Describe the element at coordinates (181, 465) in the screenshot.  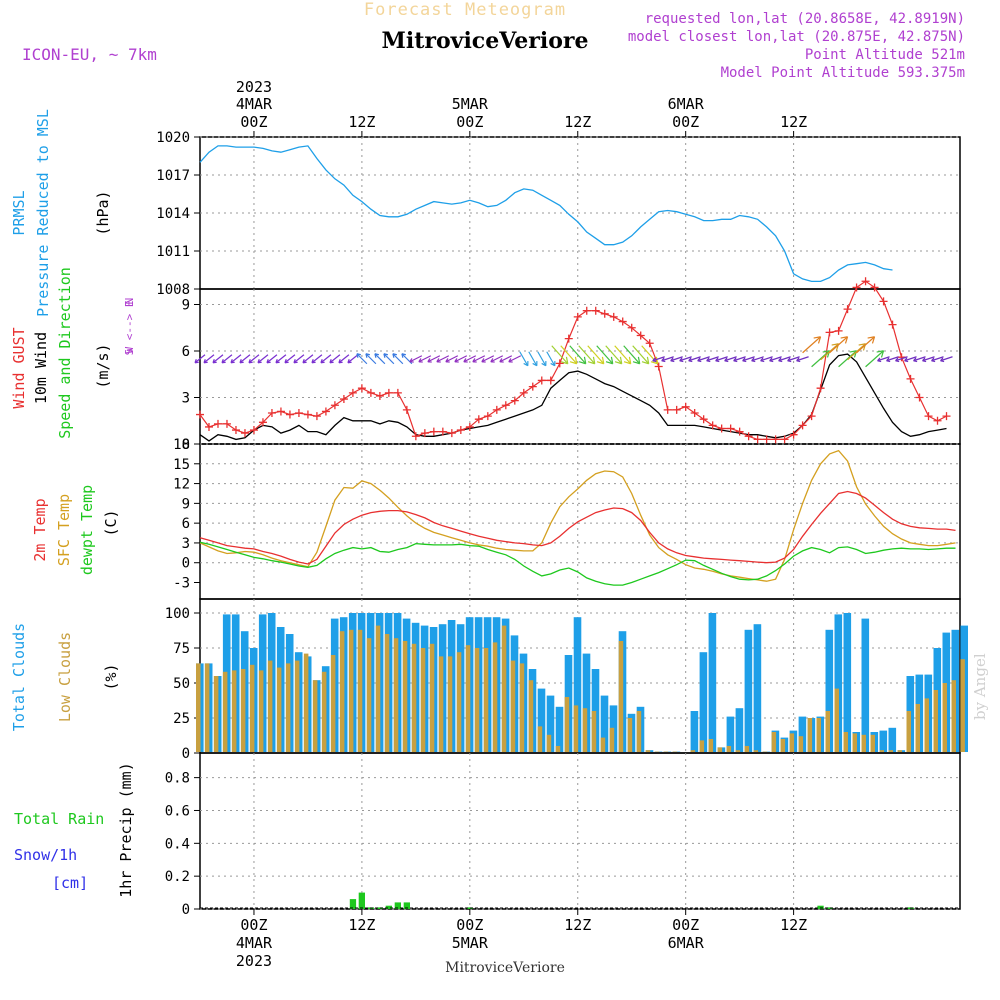
I see `y-tick-label: 15` at that location.